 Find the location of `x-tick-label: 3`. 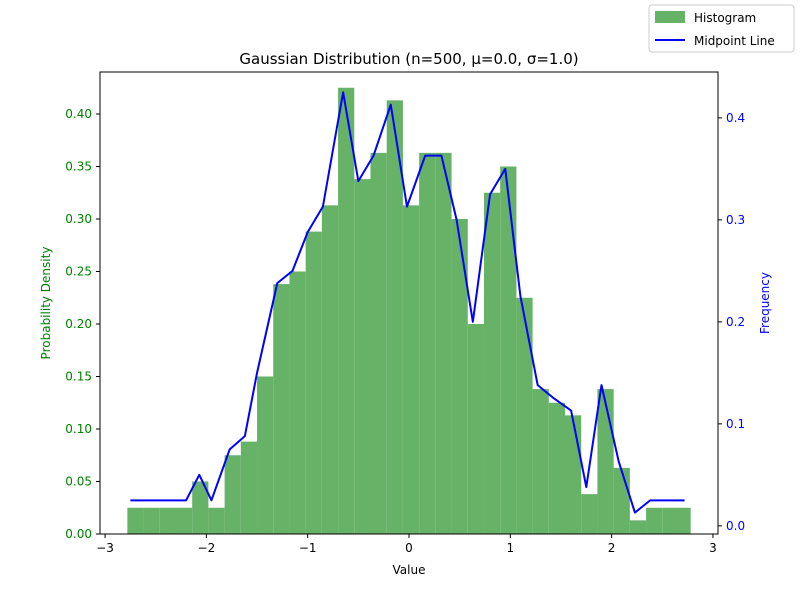

x-tick-label: 3 is located at coordinates (713, 548).